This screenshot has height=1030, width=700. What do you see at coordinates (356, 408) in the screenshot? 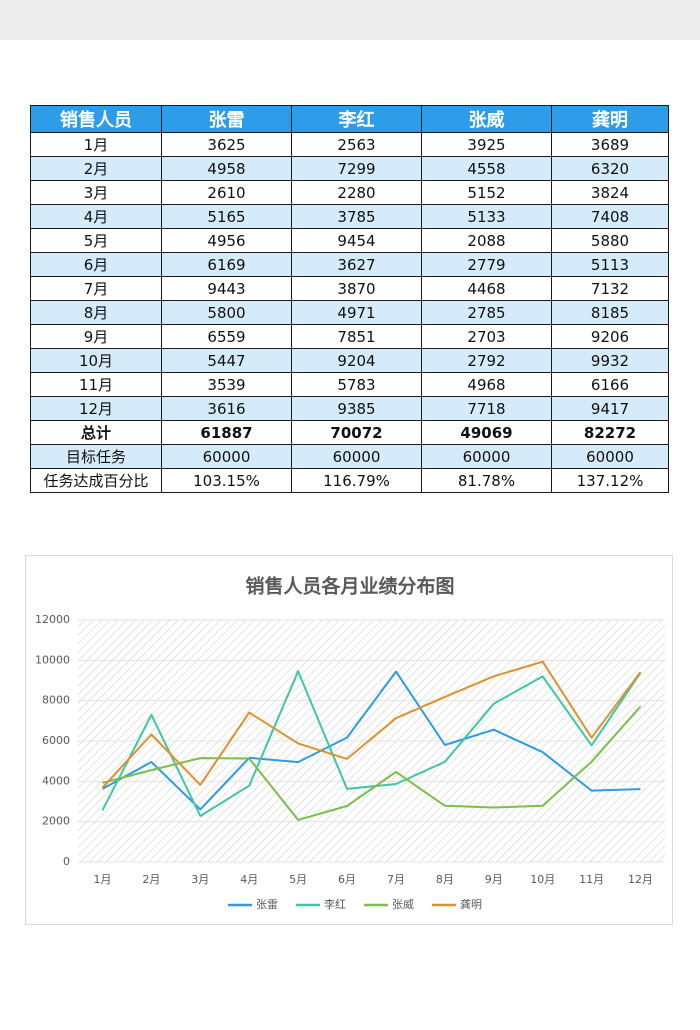
I see `table-cell: 9385` at bounding box center [356, 408].